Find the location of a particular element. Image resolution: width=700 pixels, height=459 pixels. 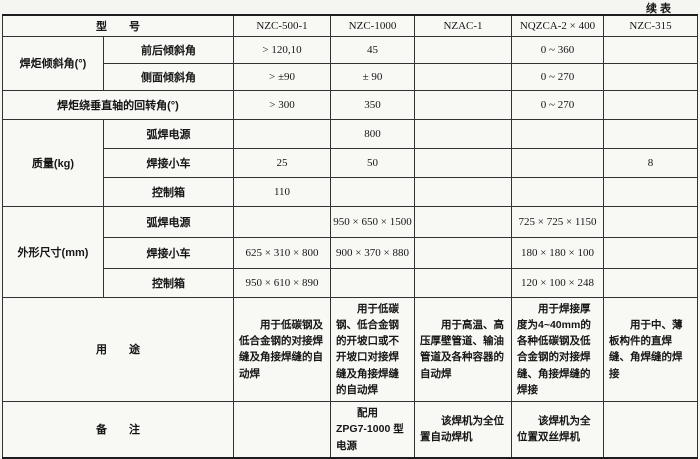

model-header-cell: NZAC-1 is located at coordinates (463, 25).